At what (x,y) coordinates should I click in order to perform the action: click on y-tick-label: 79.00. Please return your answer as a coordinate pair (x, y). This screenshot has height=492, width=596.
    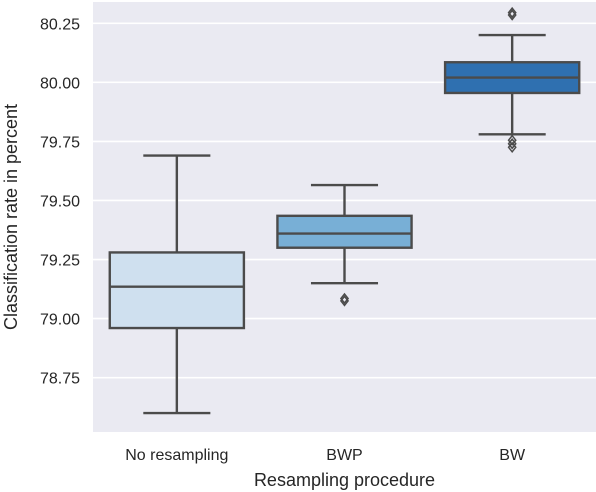
    Looking at the image, I should click on (60, 320).